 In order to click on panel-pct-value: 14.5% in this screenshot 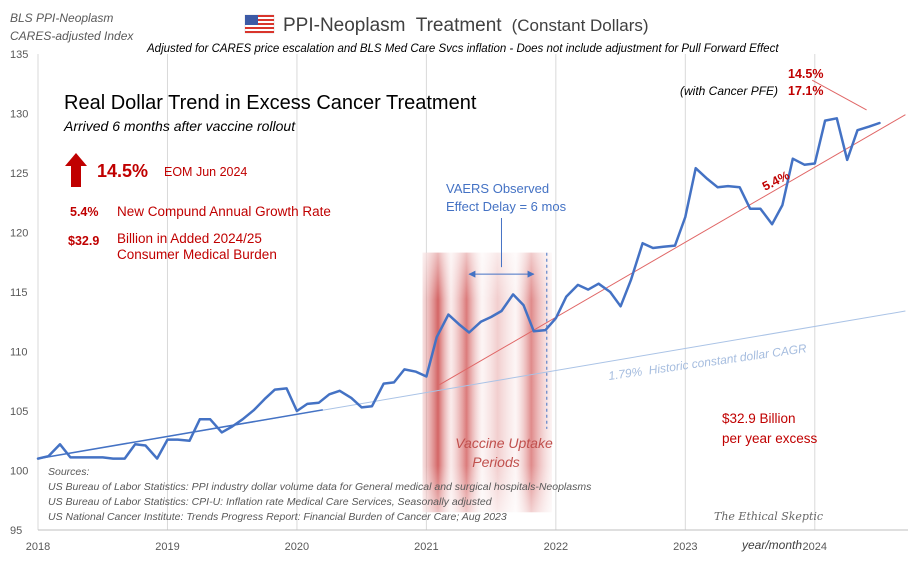, I will do `click(122, 171)`.